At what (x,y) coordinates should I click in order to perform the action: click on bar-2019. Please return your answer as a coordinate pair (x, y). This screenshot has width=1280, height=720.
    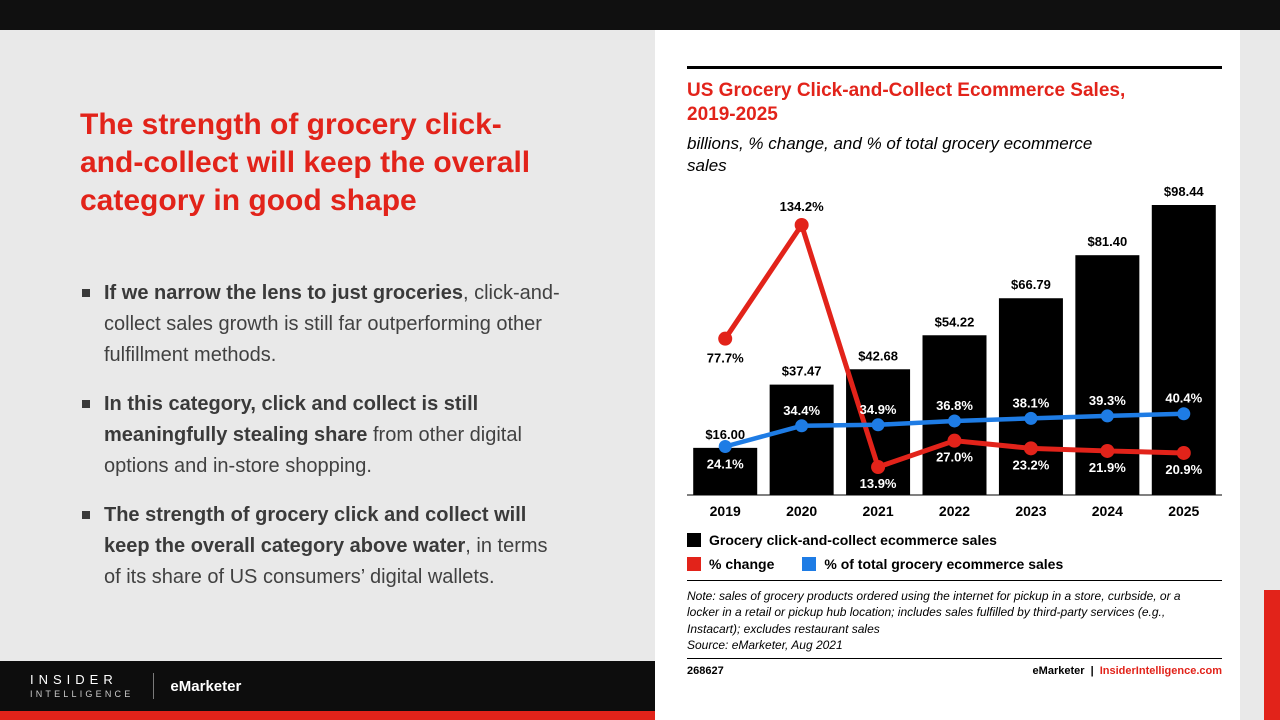
    Looking at the image, I should click on (725, 471).